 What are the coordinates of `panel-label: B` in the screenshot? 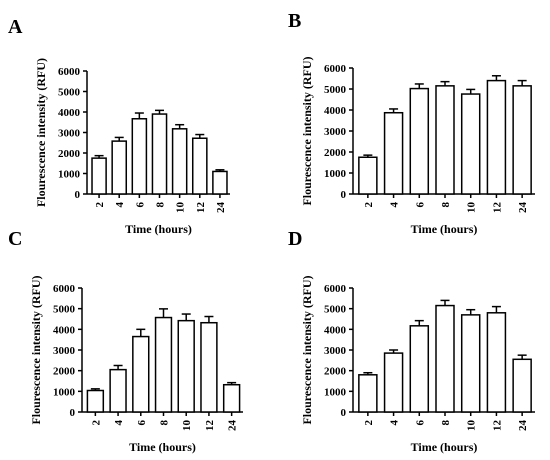 It's located at (294, 21).